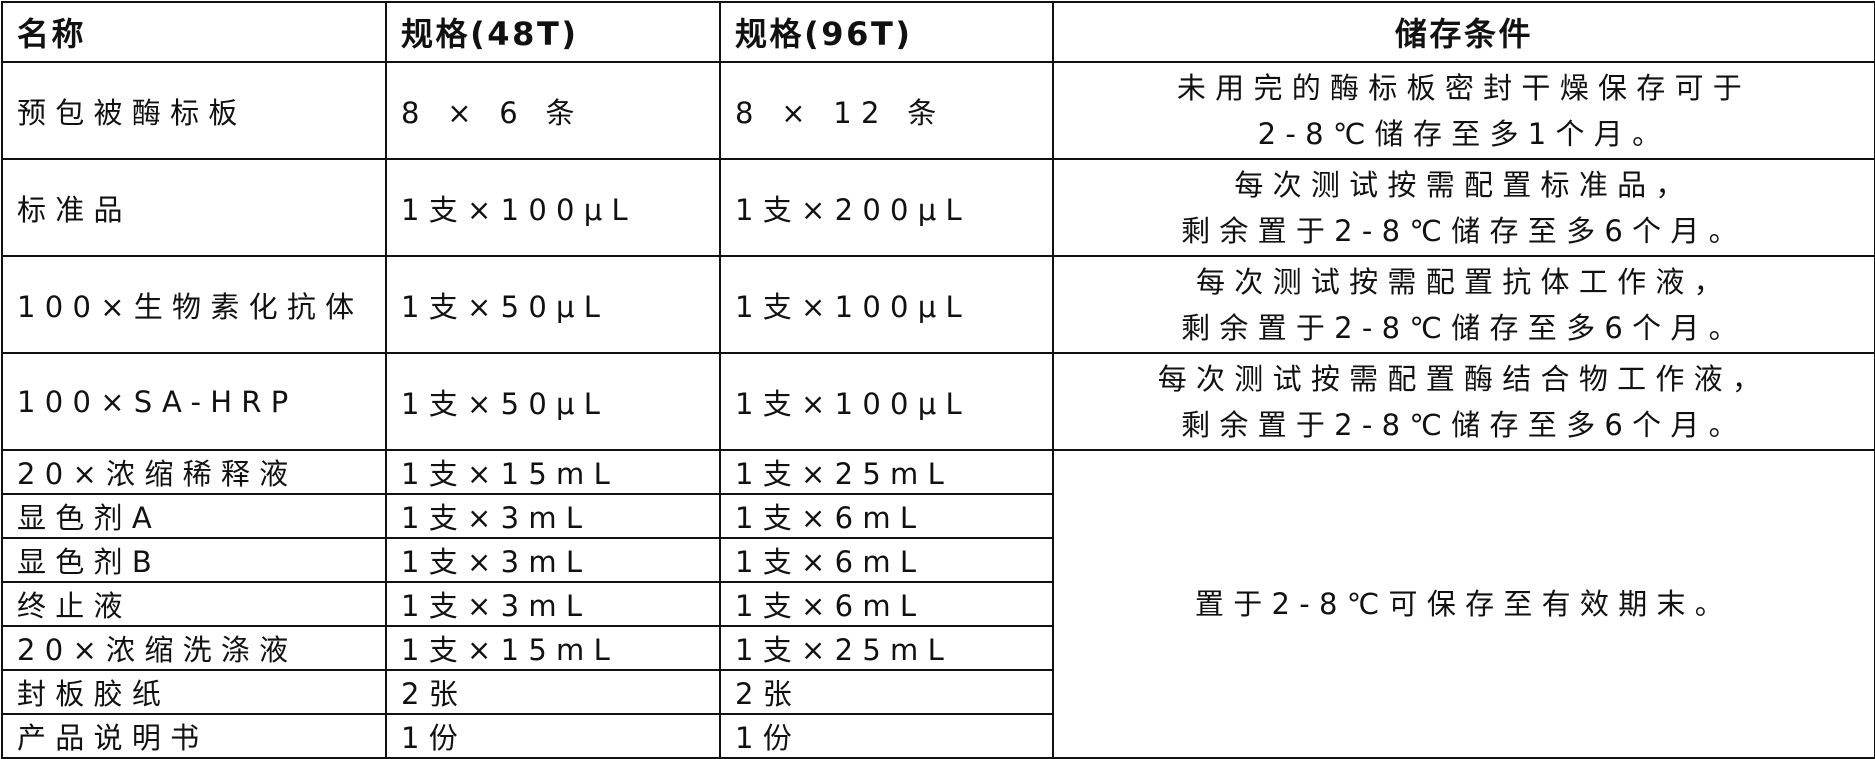 The image size is (1875, 759). What do you see at coordinates (886, 207) in the screenshot?
I see `cell-spec96: 1支×200μL` at bounding box center [886, 207].